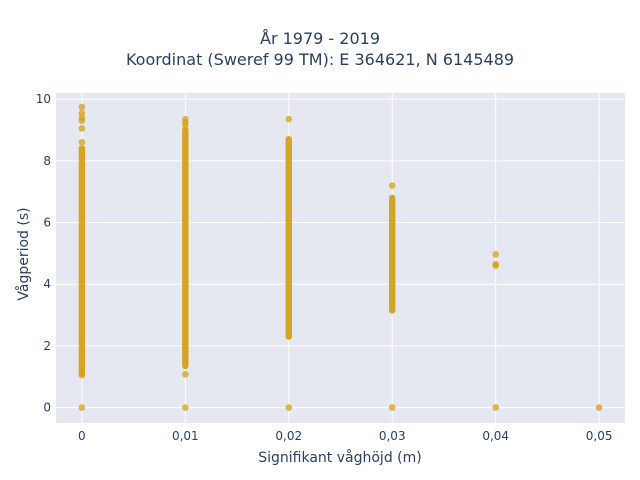 This screenshot has height=480, width=640. What do you see at coordinates (43, 253) in the screenshot?
I see `y-tick-labels: 0 2 4 6 8 10` at bounding box center [43, 253].